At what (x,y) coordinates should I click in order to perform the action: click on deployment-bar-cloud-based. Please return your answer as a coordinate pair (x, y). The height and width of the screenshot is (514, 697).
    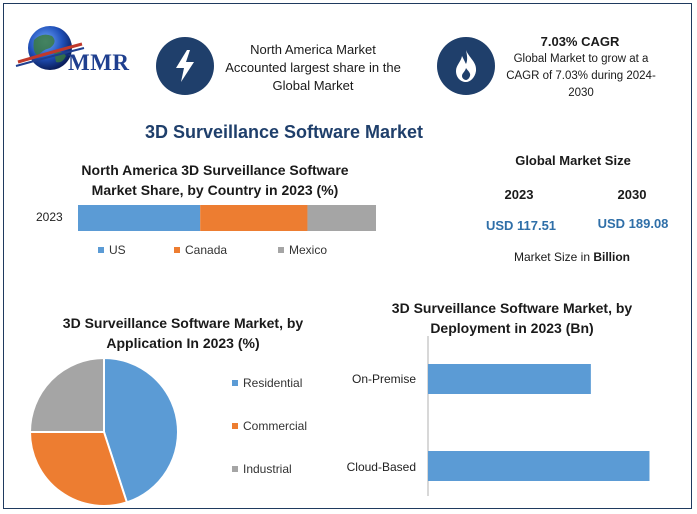
    Looking at the image, I should click on (539, 466).